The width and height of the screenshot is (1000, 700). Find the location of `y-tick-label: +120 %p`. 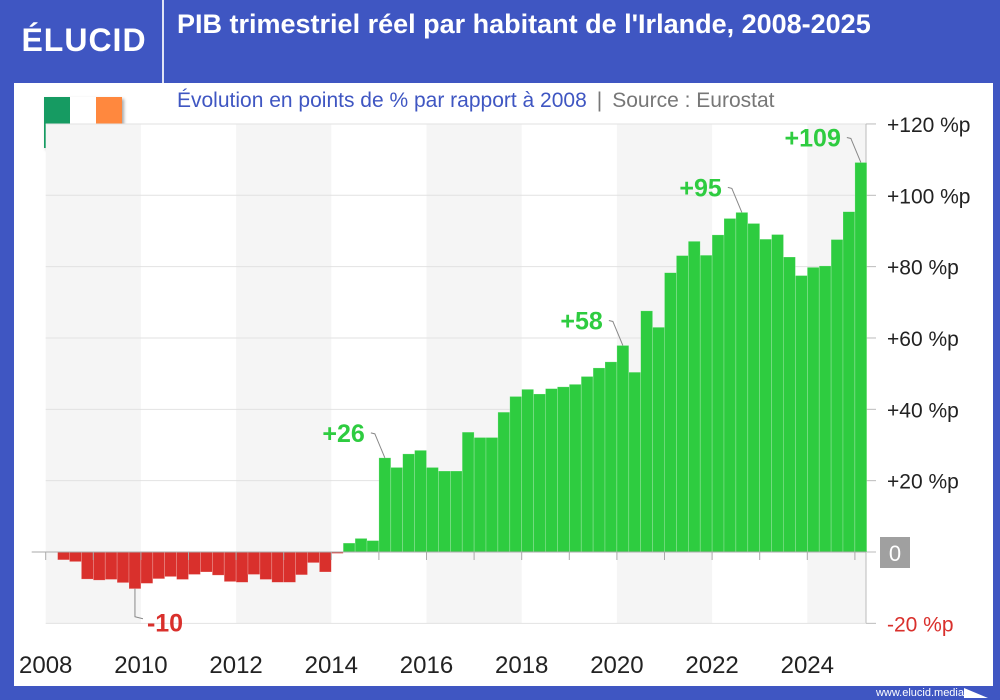

y-tick-label: +120 %p is located at coordinates (929, 125).